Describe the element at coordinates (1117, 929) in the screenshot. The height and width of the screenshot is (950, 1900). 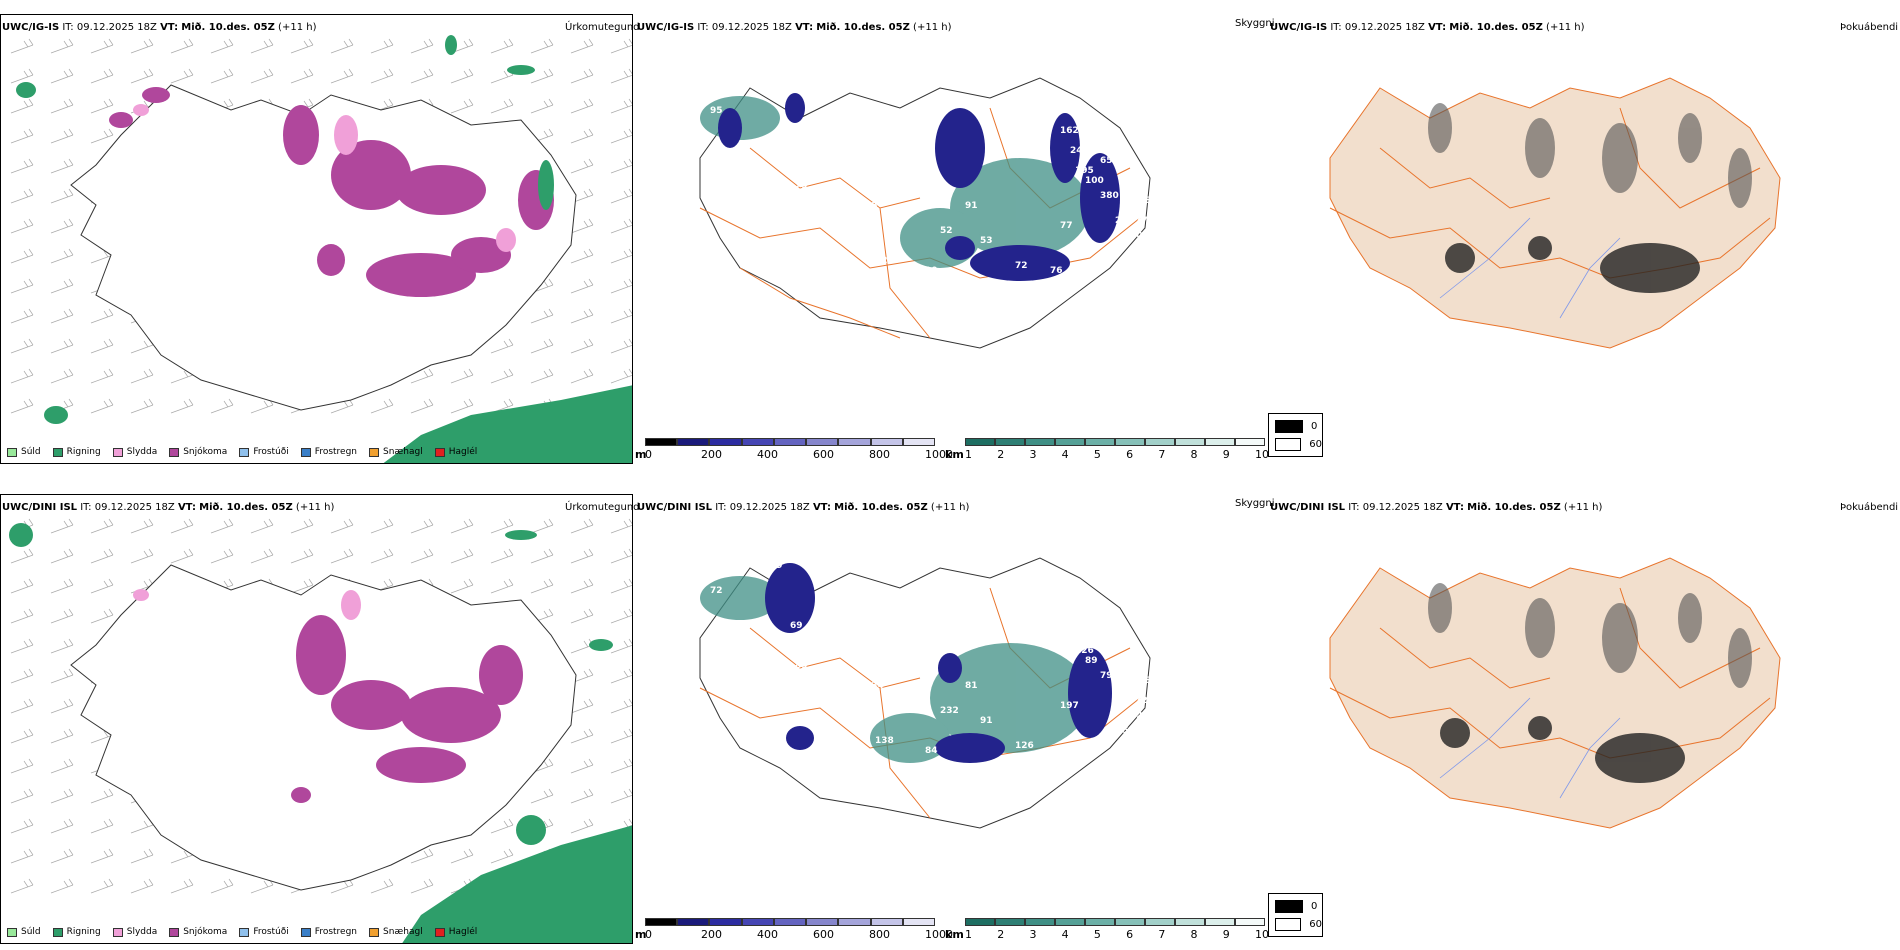
I see `vis-bar-bottom: 1 2 3 4 5 6 7 8 9 10` at that location.